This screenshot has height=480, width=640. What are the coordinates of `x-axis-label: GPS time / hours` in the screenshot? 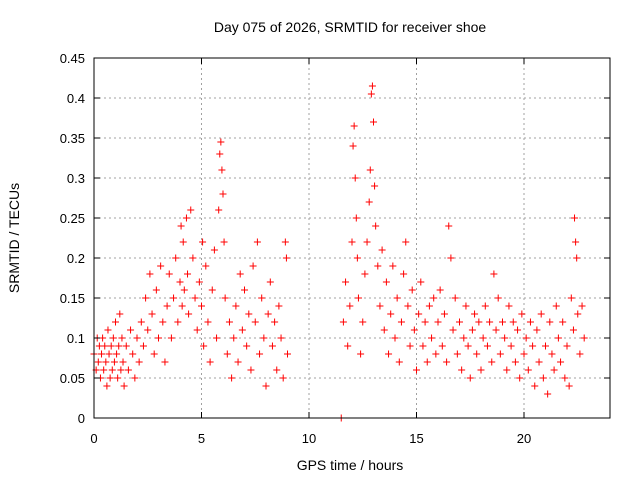 It's located at (350, 465).